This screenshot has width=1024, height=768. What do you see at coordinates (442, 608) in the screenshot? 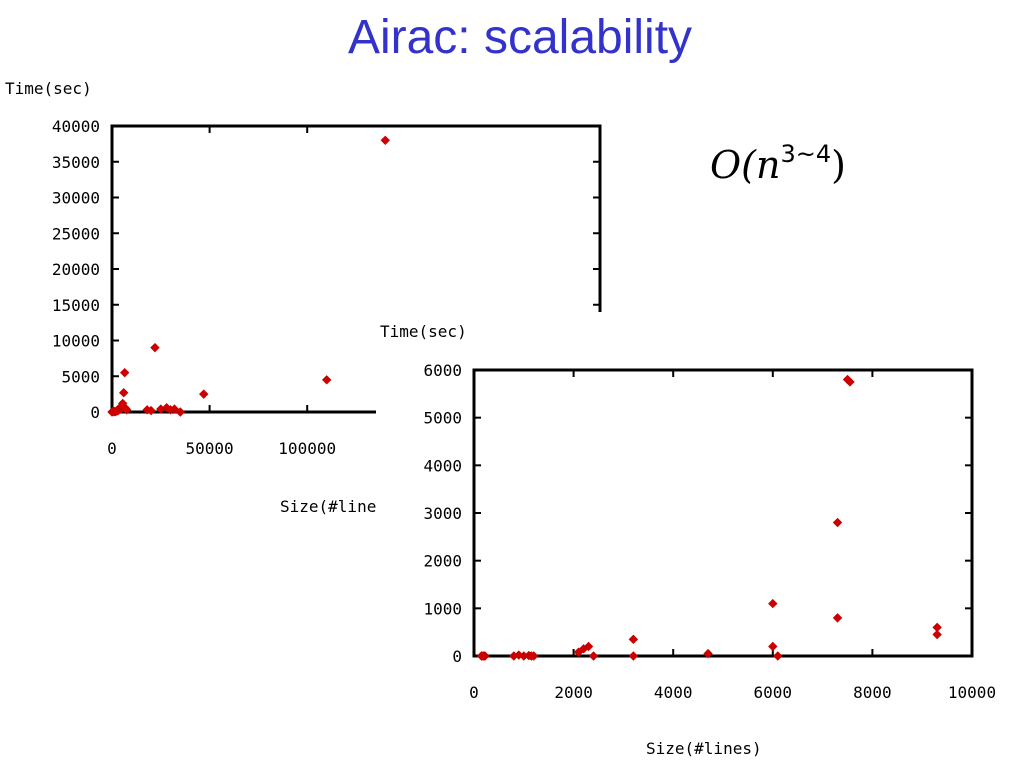
I see `y-tick-label: 1000` at bounding box center [442, 608].